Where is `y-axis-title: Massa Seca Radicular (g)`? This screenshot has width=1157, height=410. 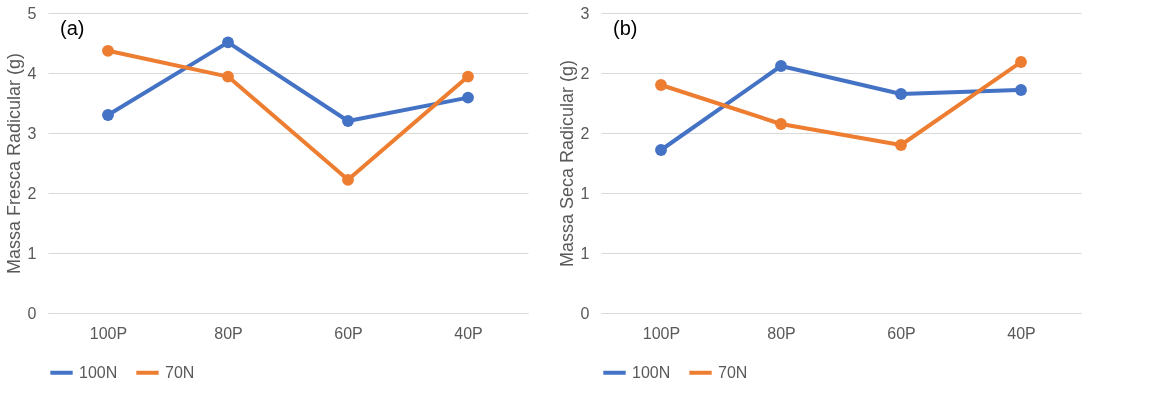
y-axis-title: Massa Seca Radicular (g) is located at coordinates (566, 163).